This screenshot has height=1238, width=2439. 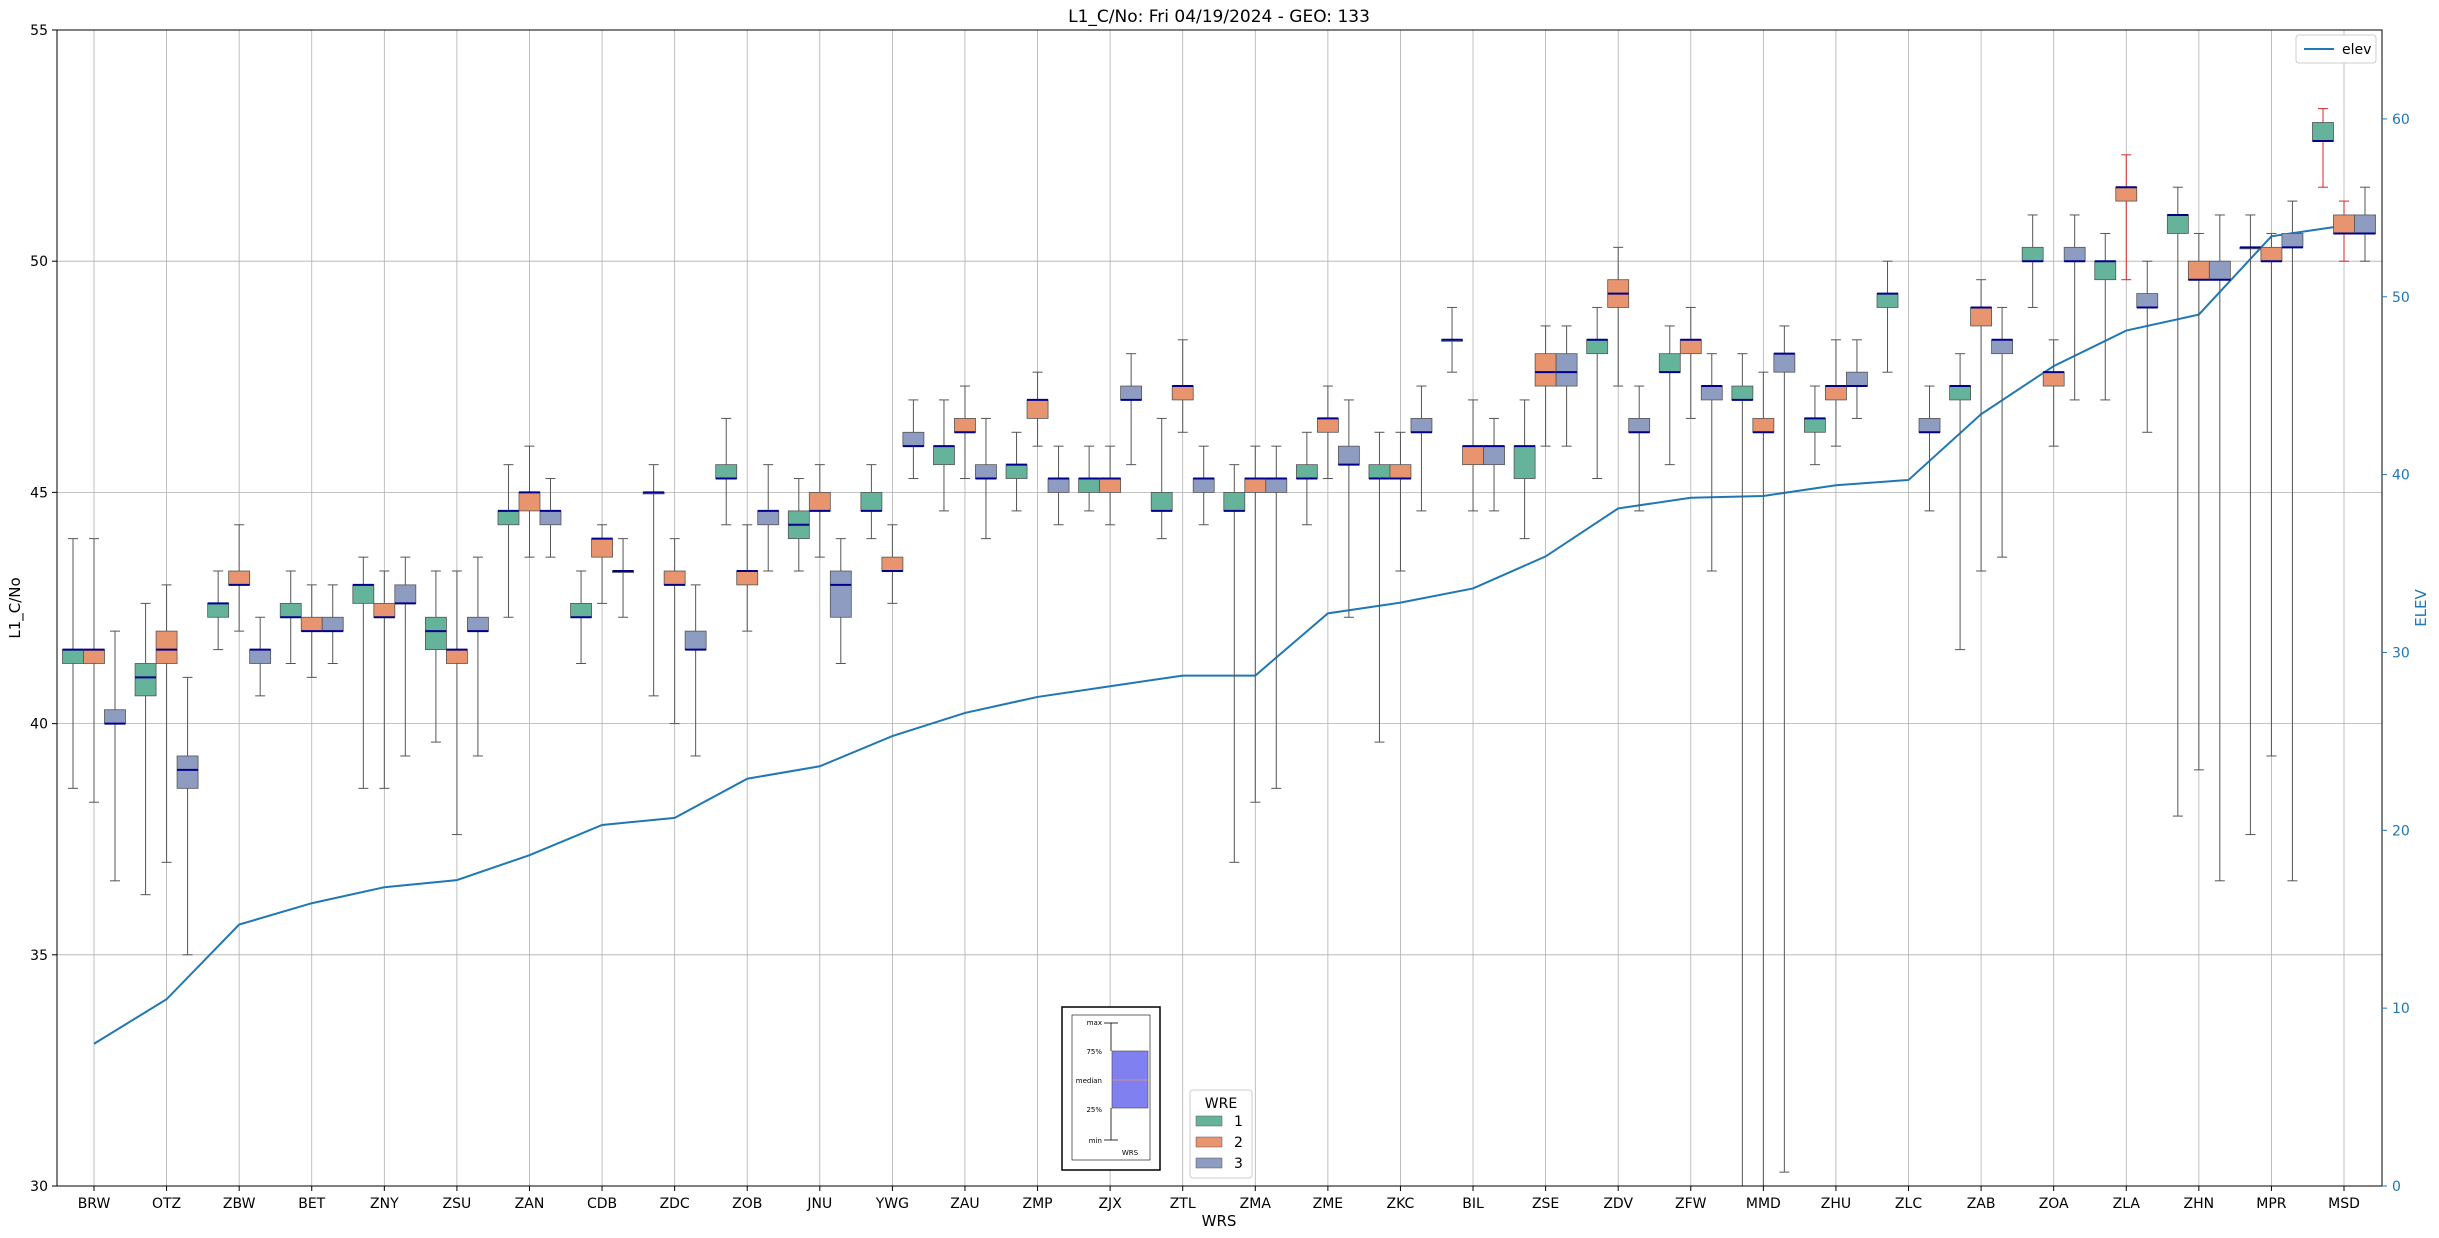 I want to click on key-label-min: min, so click(x=1095, y=1141).